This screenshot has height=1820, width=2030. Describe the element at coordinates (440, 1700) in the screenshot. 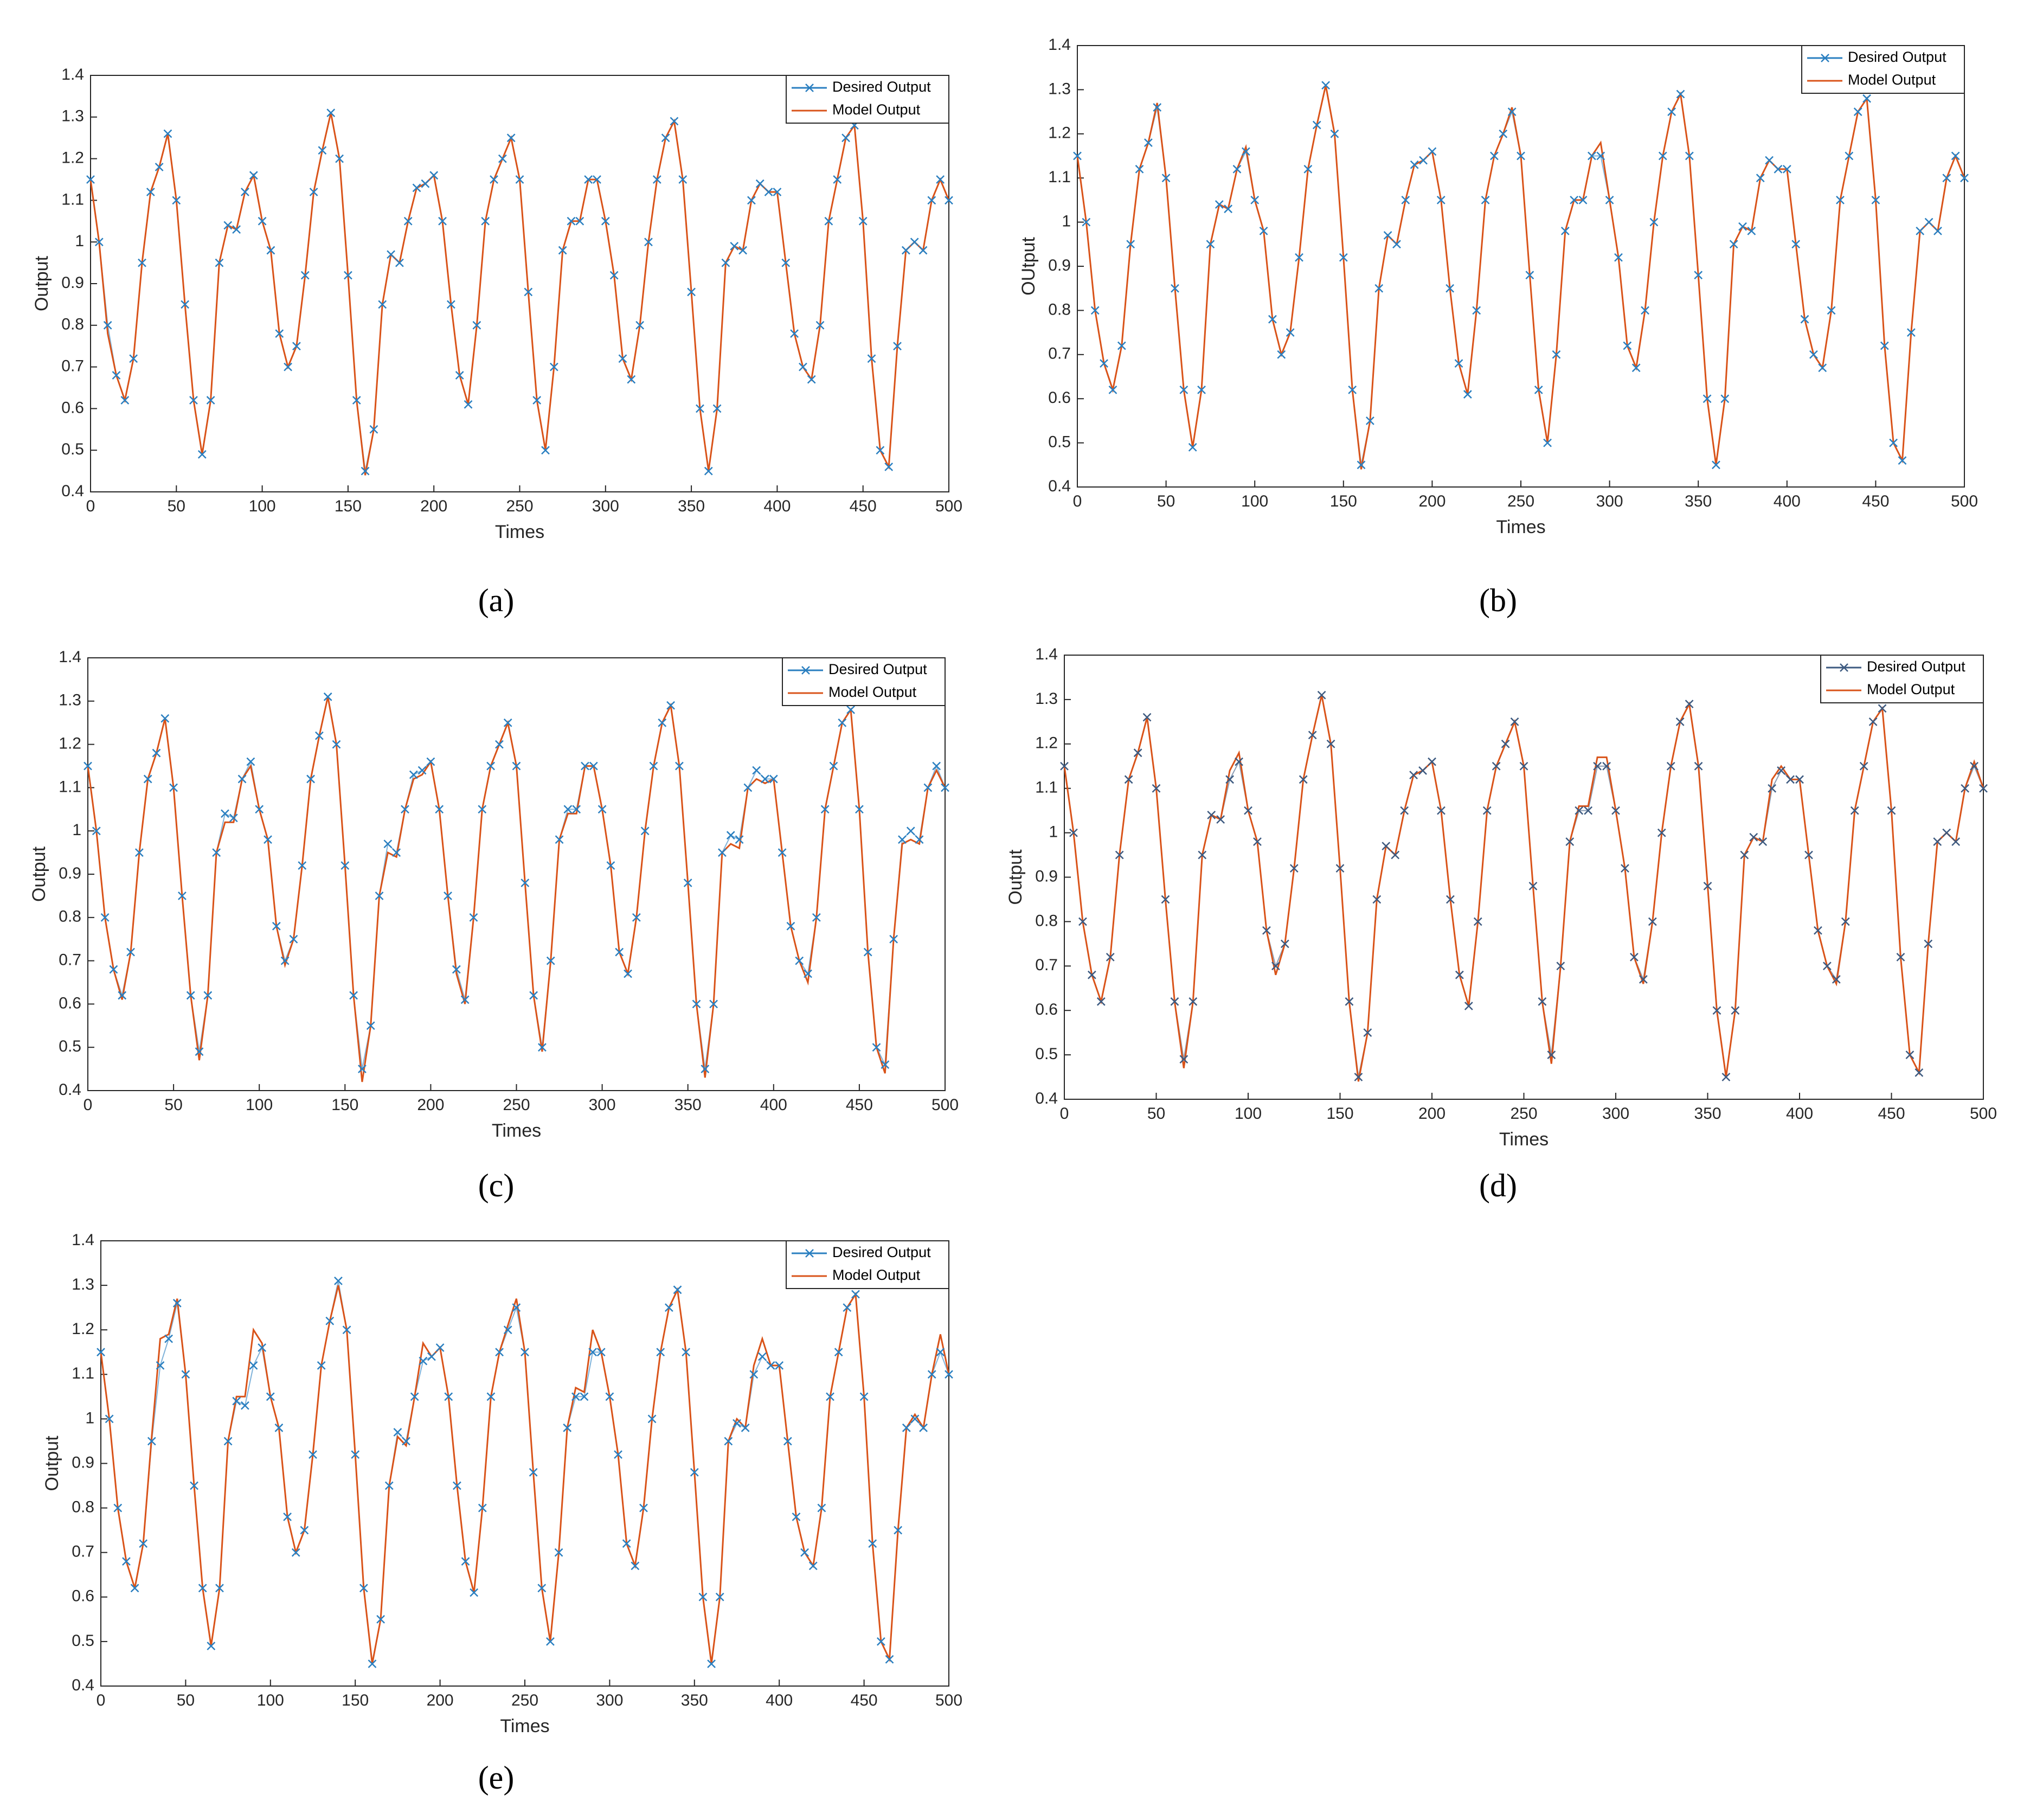

I see `x-tick-label: 200` at that location.